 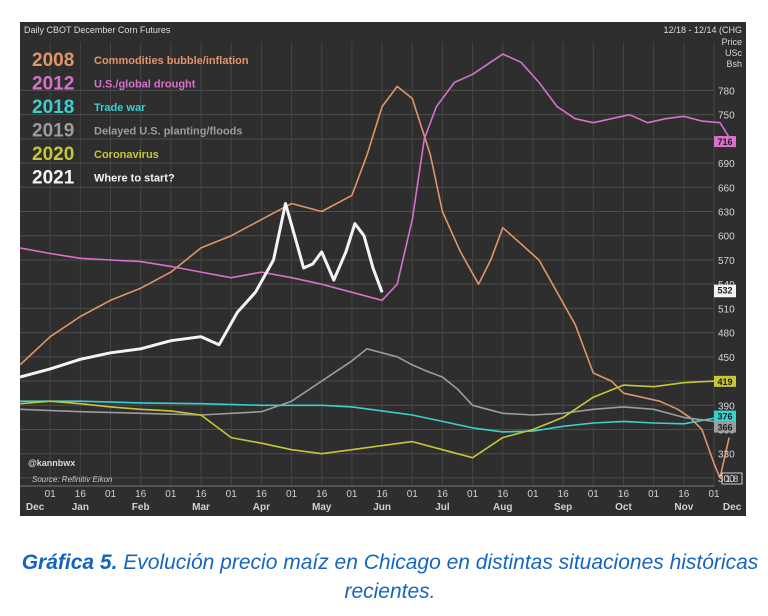 I want to click on x-month-label-4: Apr, so click(x=261, y=507).